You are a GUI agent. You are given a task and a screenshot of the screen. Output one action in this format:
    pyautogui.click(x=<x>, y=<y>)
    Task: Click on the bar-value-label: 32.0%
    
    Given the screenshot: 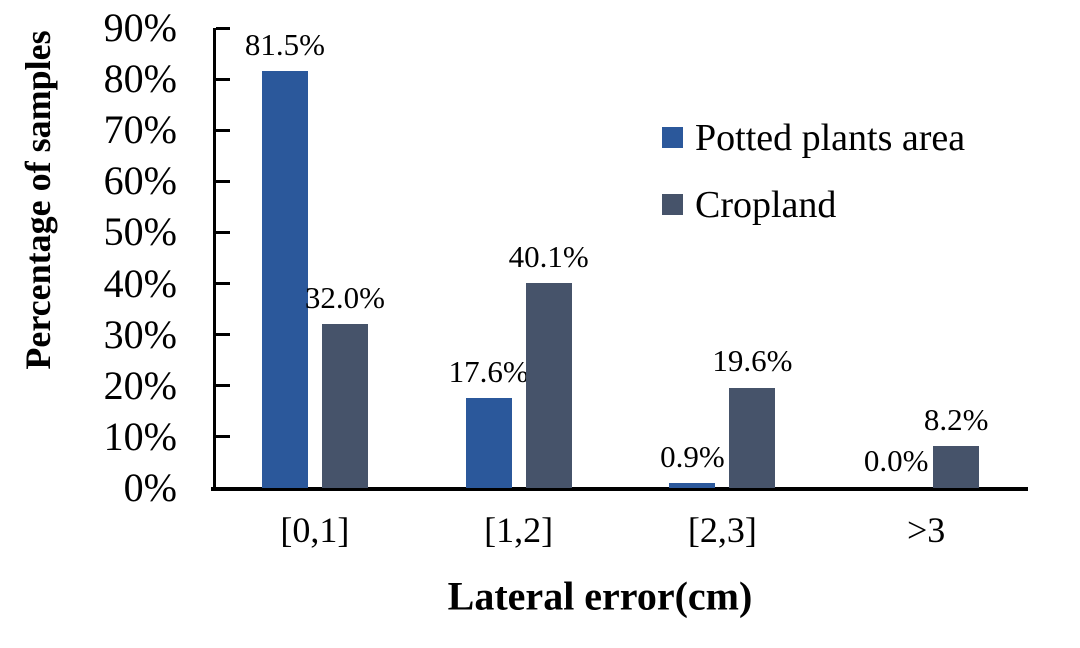 What is the action you would take?
    pyautogui.click(x=344, y=297)
    